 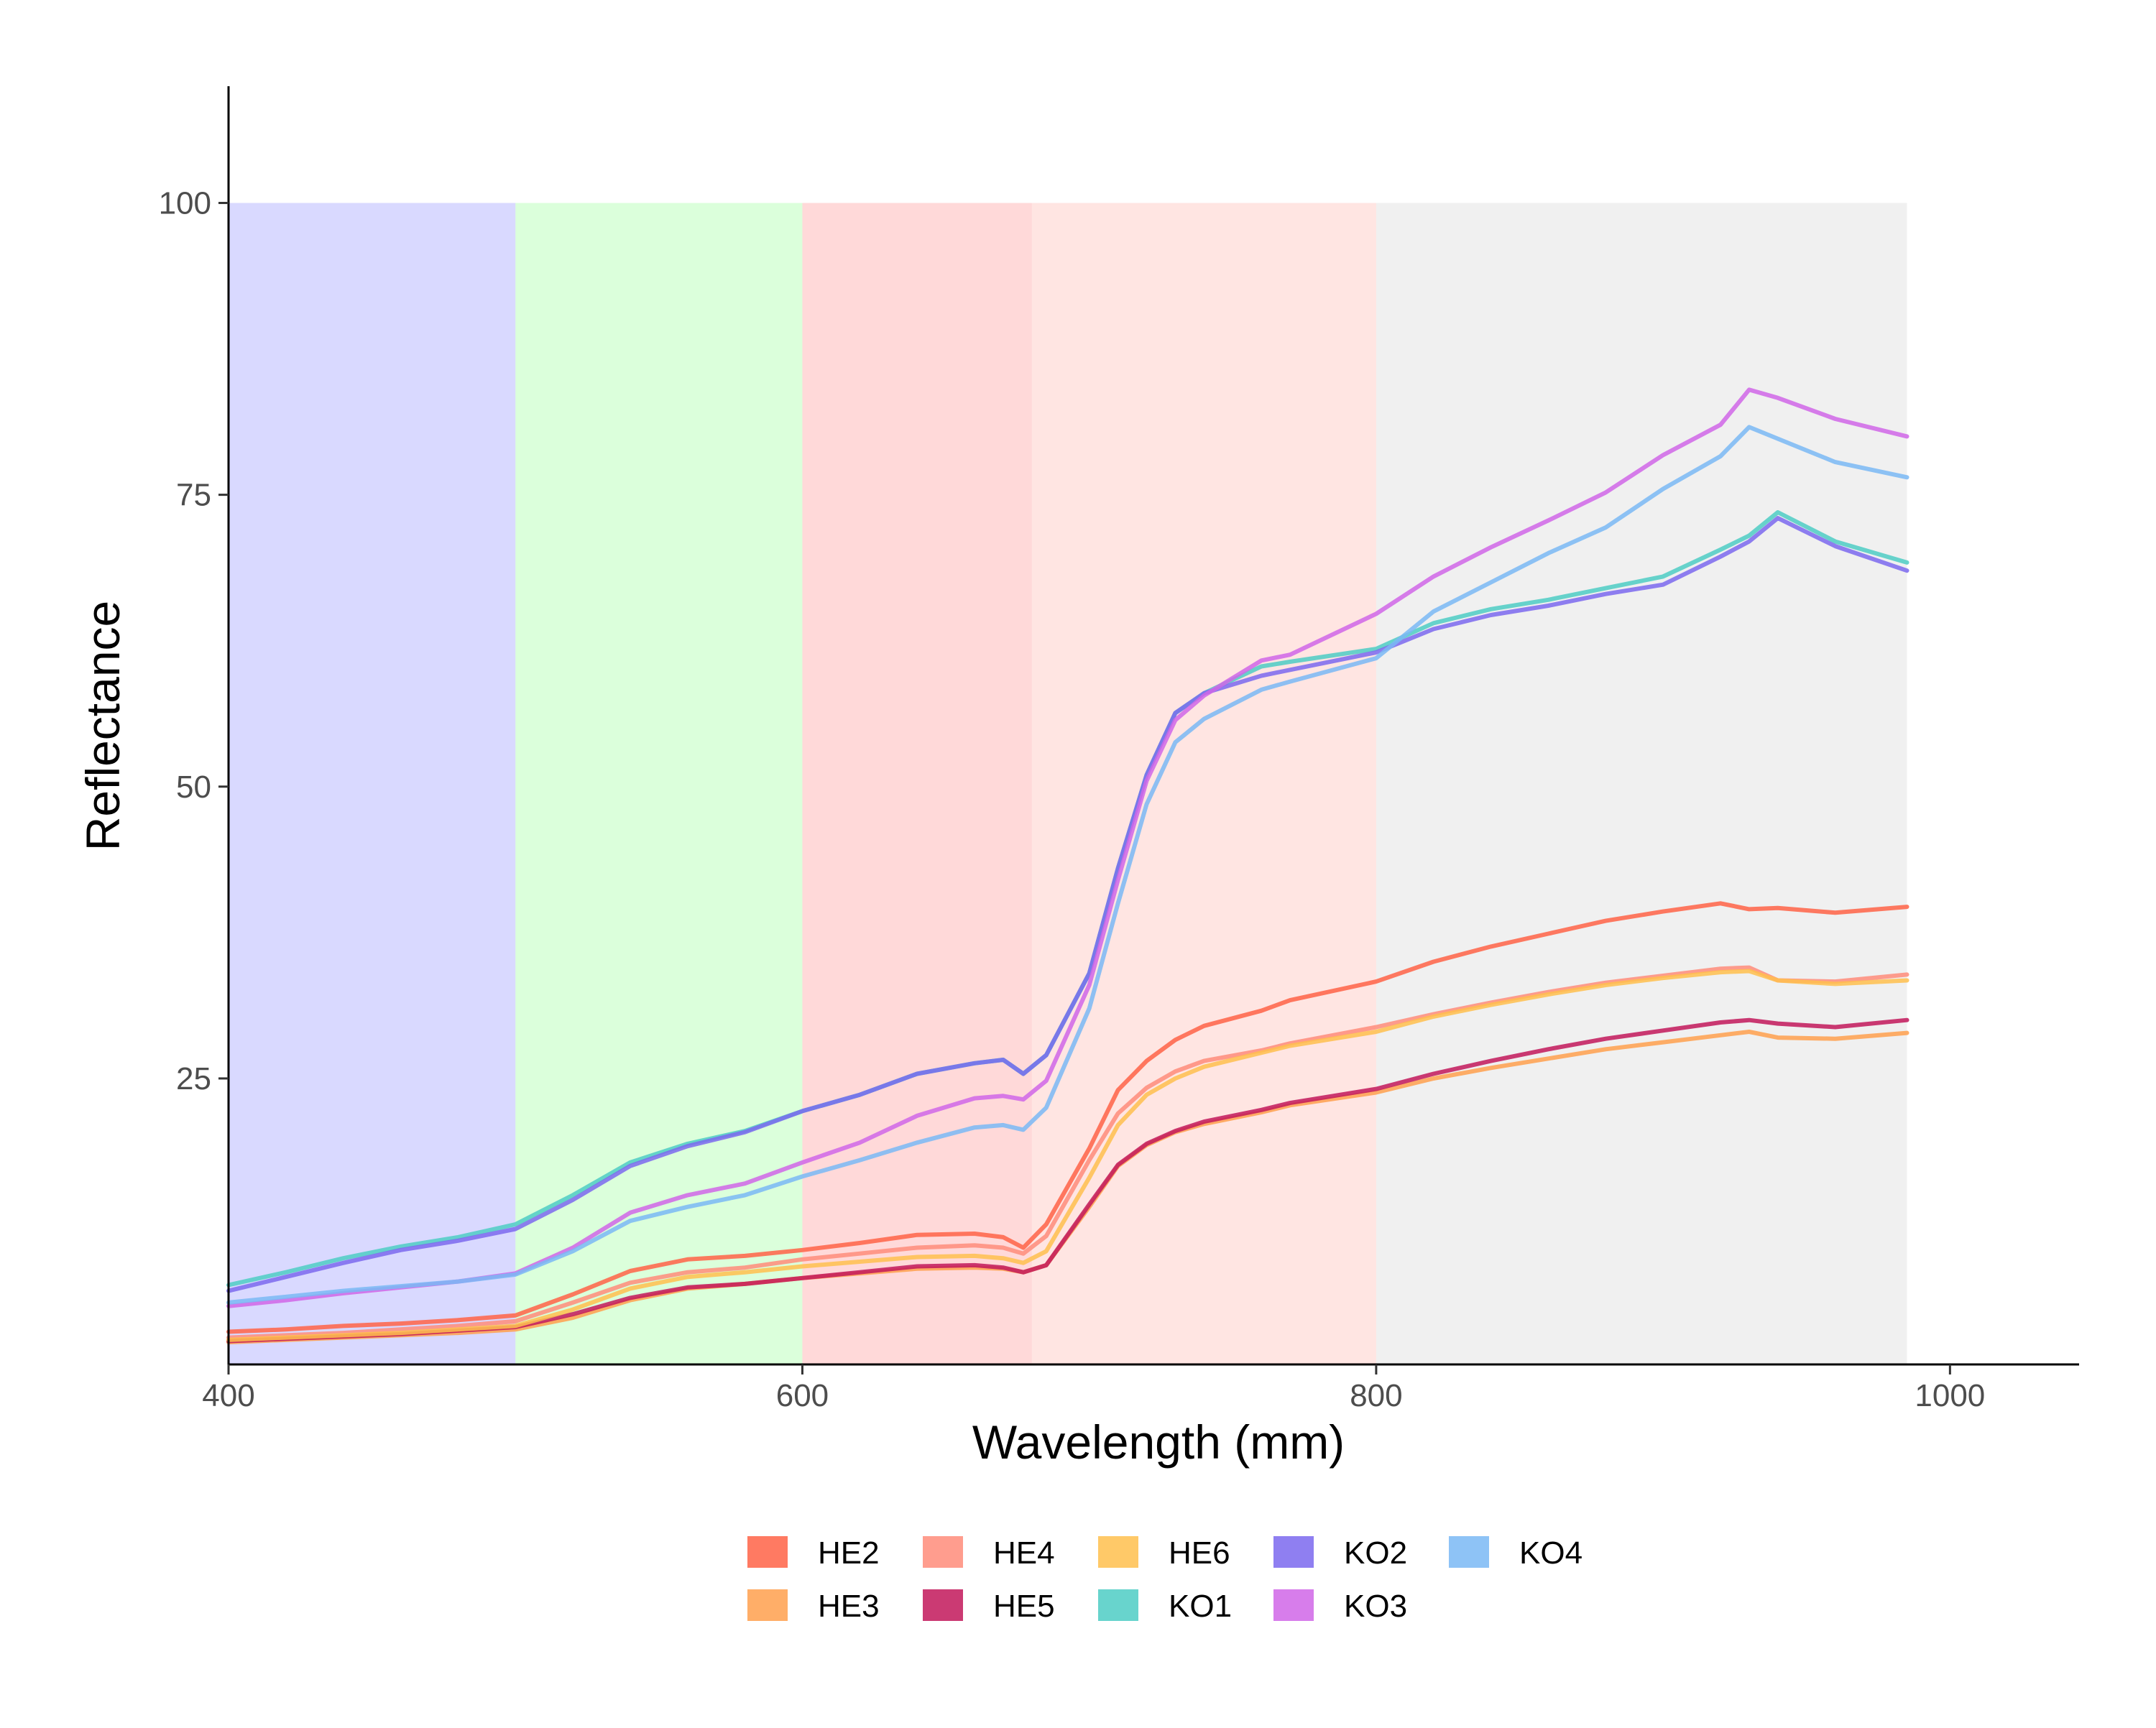 I want to click on y-axis-title: Reflectance, so click(x=103, y=726).